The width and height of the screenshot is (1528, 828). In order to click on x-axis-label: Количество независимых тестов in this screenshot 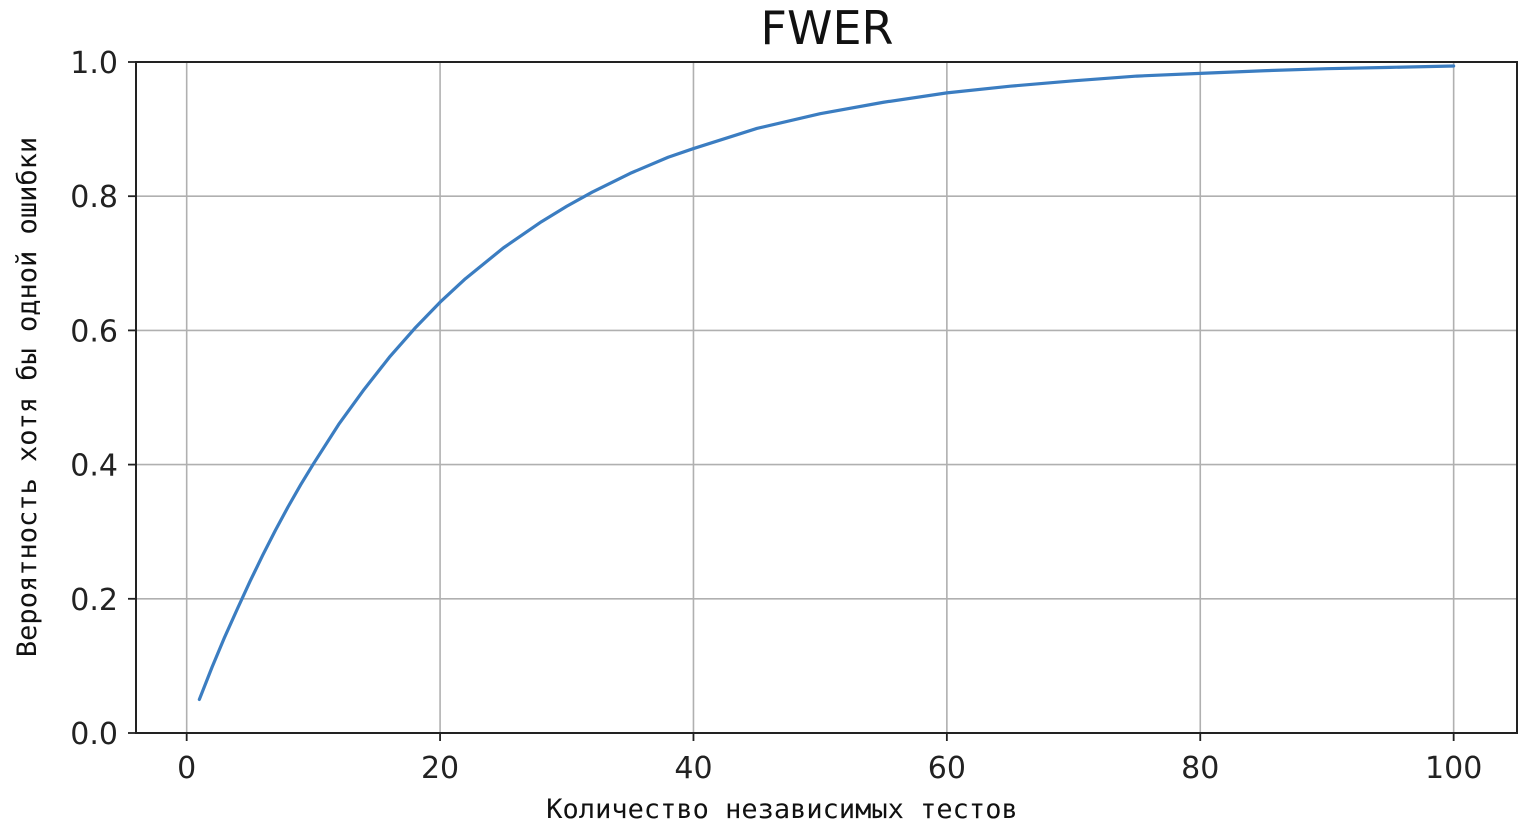, I will do `click(781, 809)`.